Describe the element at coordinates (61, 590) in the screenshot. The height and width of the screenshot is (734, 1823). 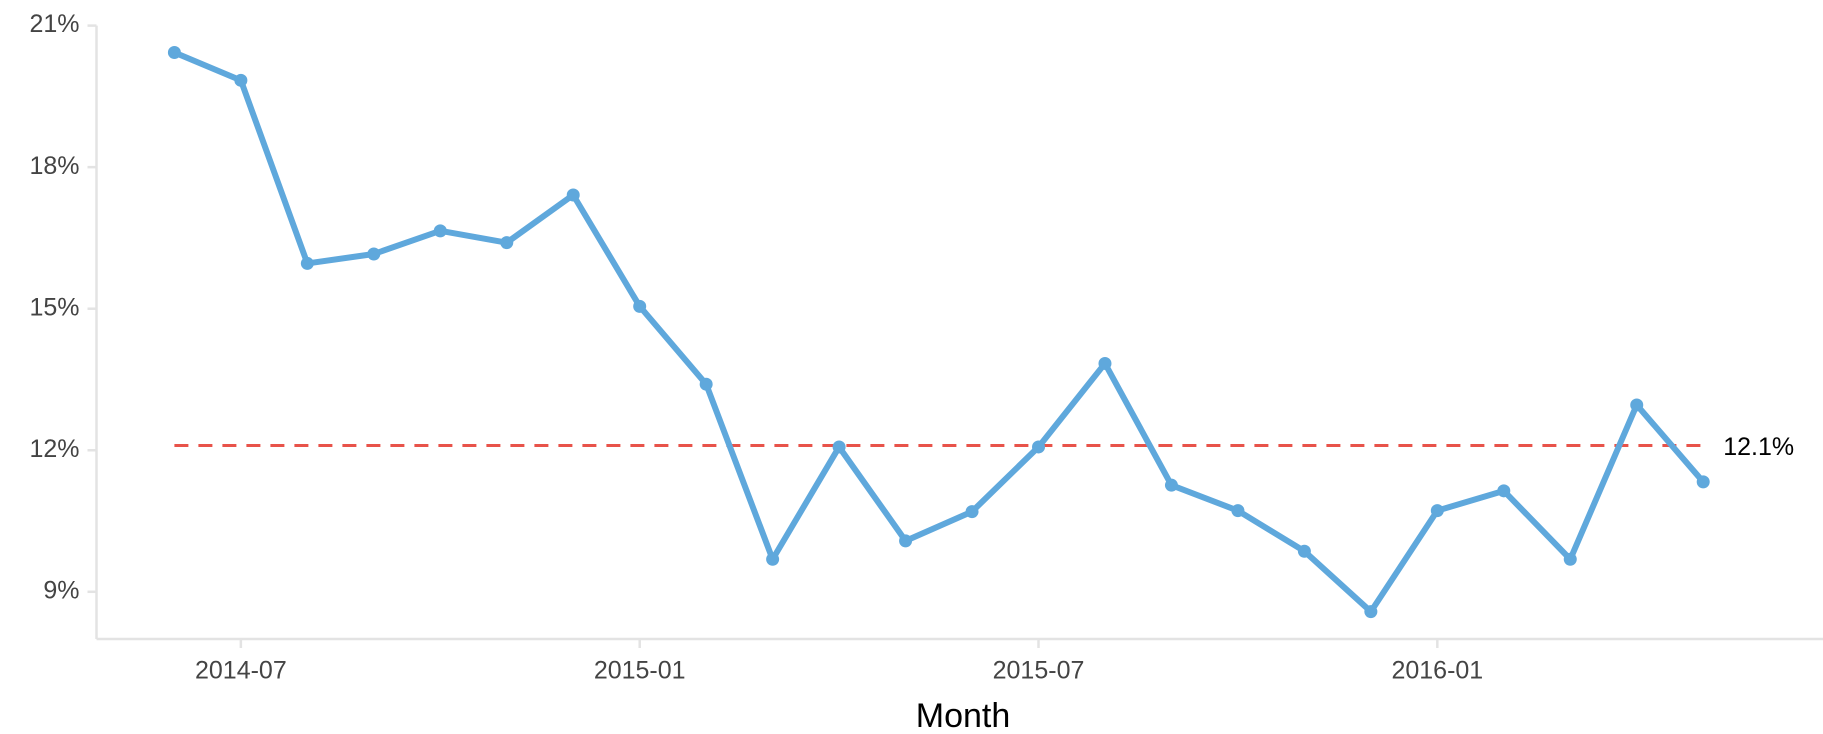
I see `y-tick-label: 9%` at that location.